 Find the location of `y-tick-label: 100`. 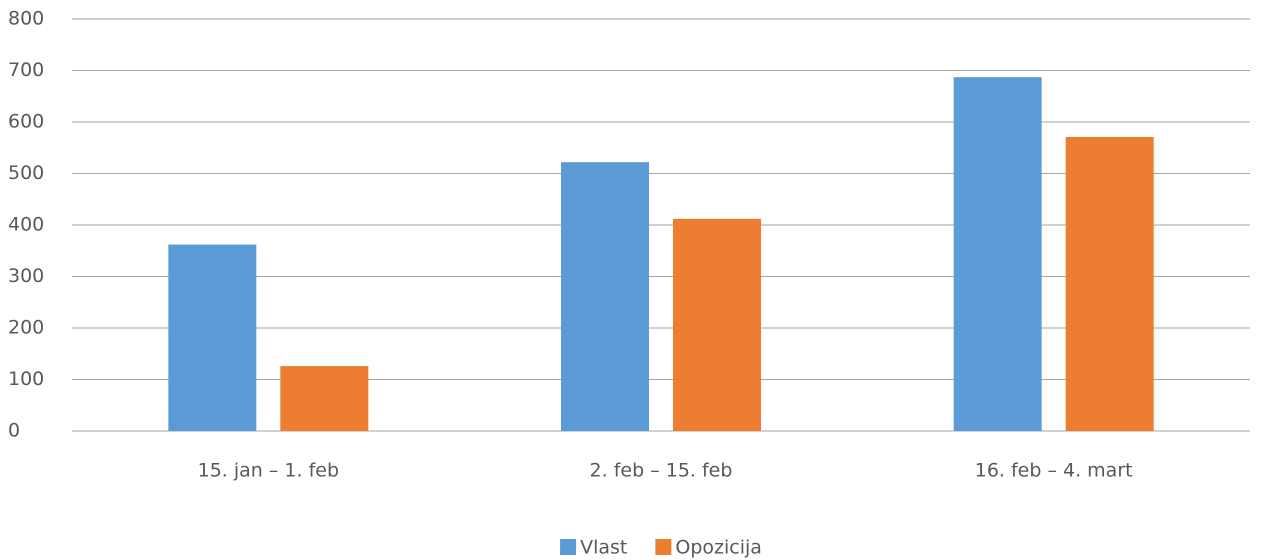

y-tick-label: 100 is located at coordinates (26, 379).